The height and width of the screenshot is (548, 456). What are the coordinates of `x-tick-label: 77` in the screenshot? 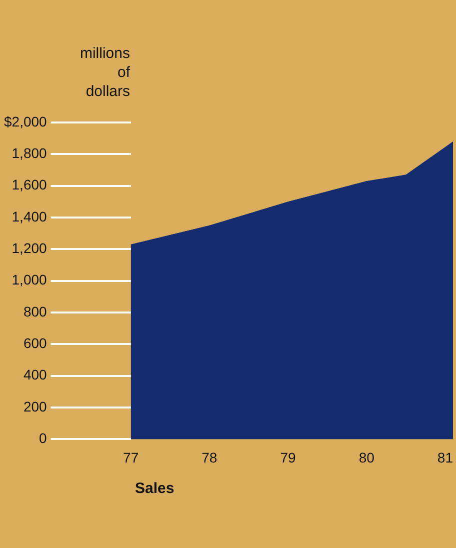 It's located at (131, 457).